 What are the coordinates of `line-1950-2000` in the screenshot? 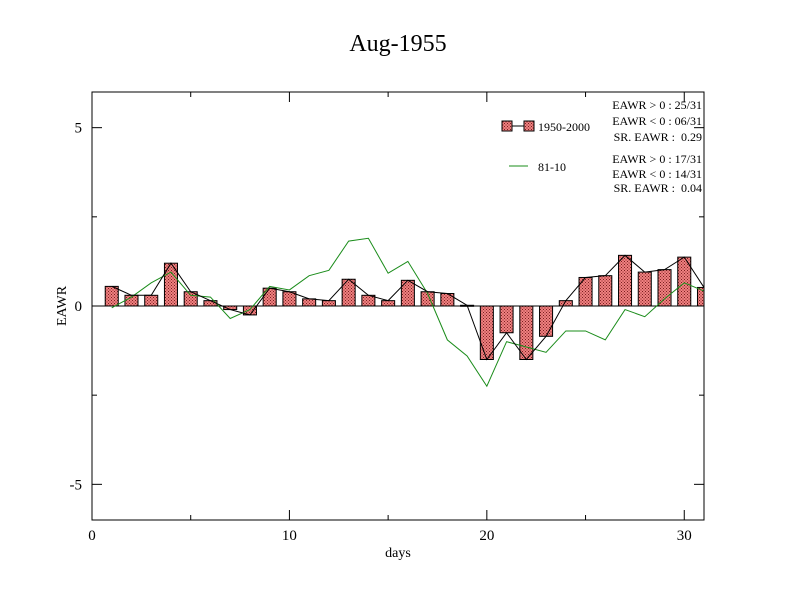 It's located at (407, 307).